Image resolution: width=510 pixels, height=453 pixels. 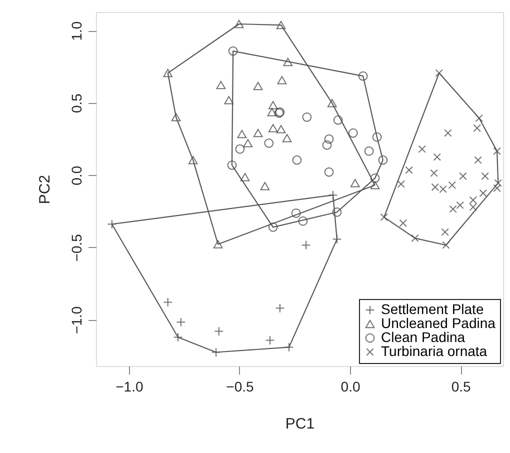 I want to click on legend-label: Clean Padina, so click(x=423, y=337).